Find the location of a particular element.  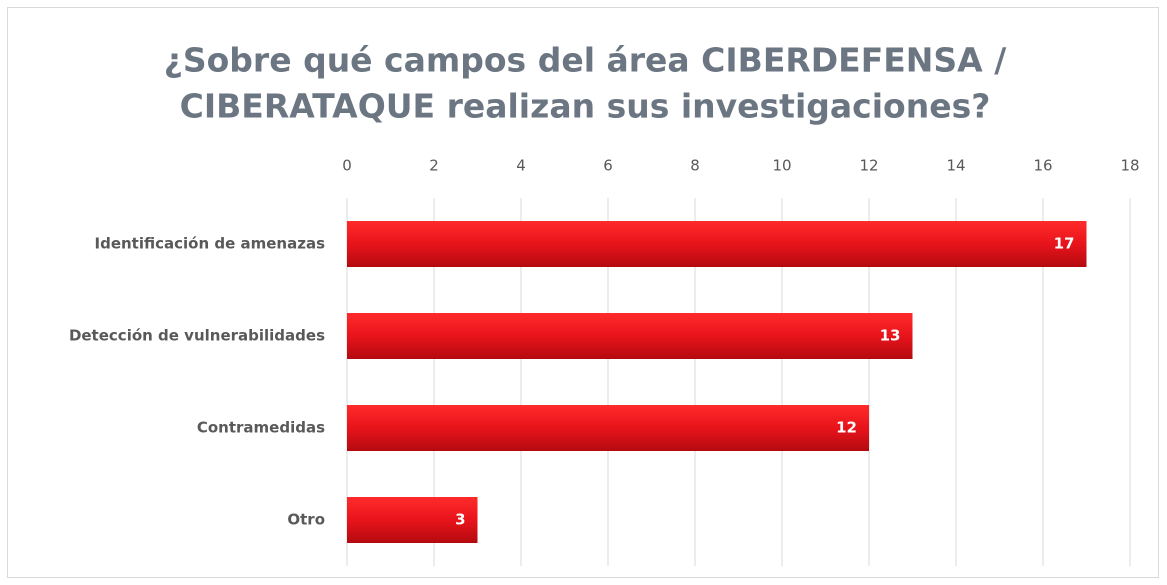

x-tick-label: 8 is located at coordinates (695, 166).